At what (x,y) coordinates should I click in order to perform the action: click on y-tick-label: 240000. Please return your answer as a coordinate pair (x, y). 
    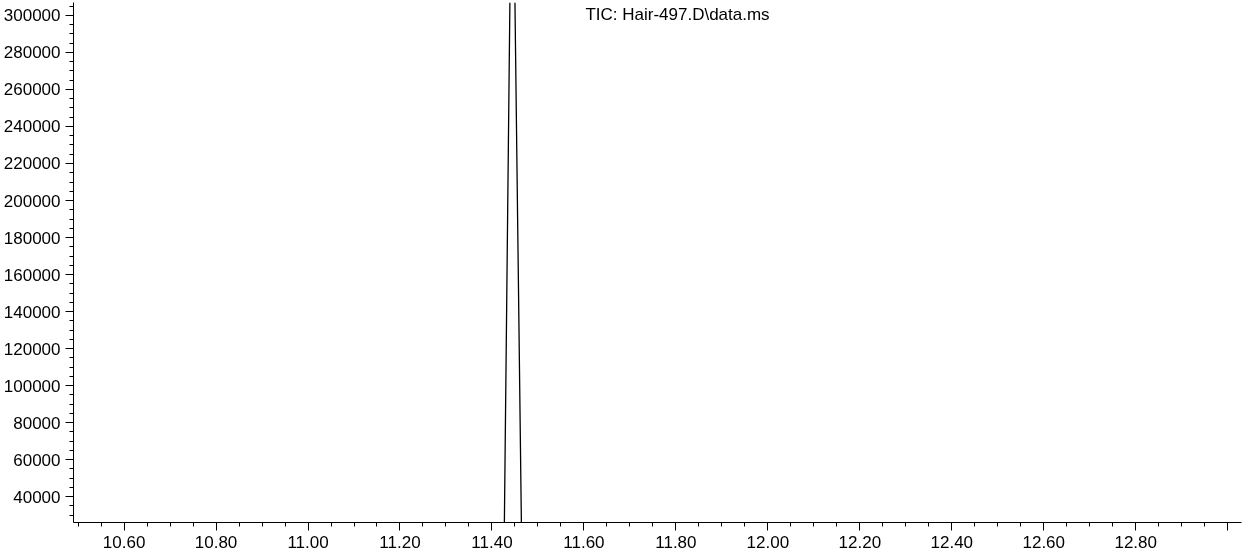
    Looking at the image, I should click on (32, 127).